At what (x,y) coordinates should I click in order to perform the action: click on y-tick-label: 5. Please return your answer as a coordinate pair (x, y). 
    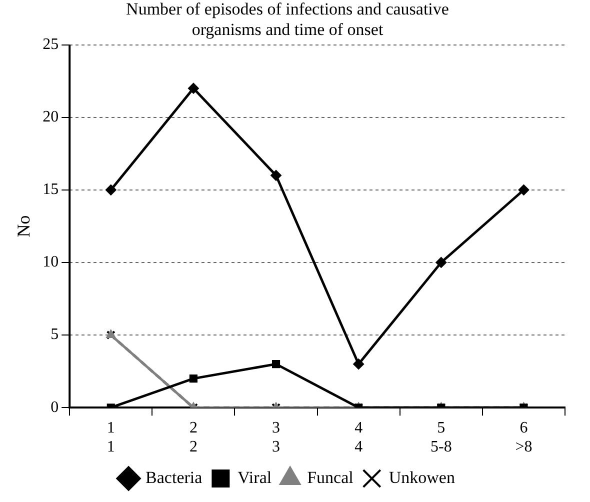
    Looking at the image, I should click on (54, 335).